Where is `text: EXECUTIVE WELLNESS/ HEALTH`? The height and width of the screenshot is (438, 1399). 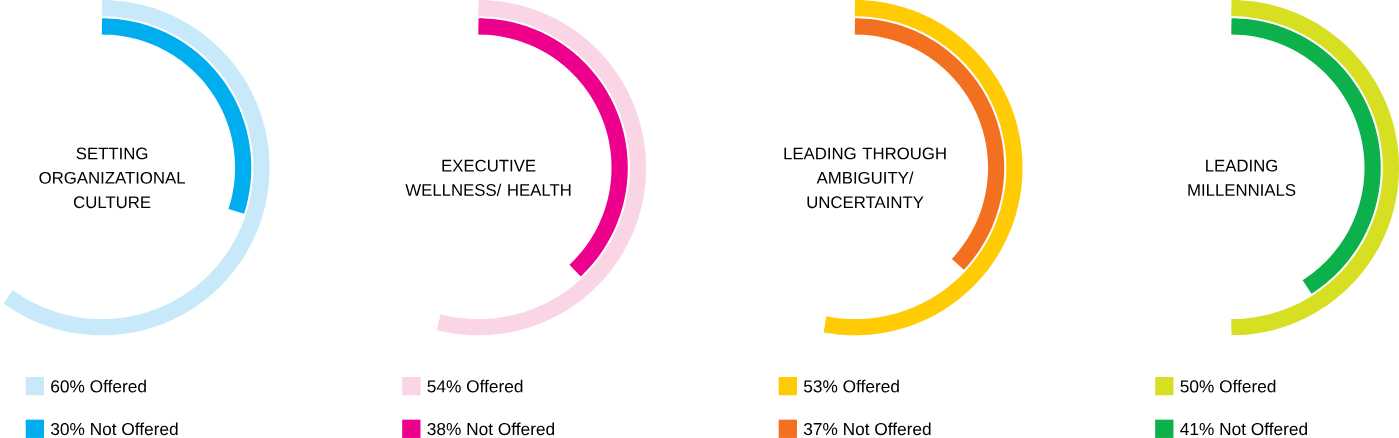 text: EXECUTIVE WELLNESS/ HEALTH is located at coordinates (488, 177).